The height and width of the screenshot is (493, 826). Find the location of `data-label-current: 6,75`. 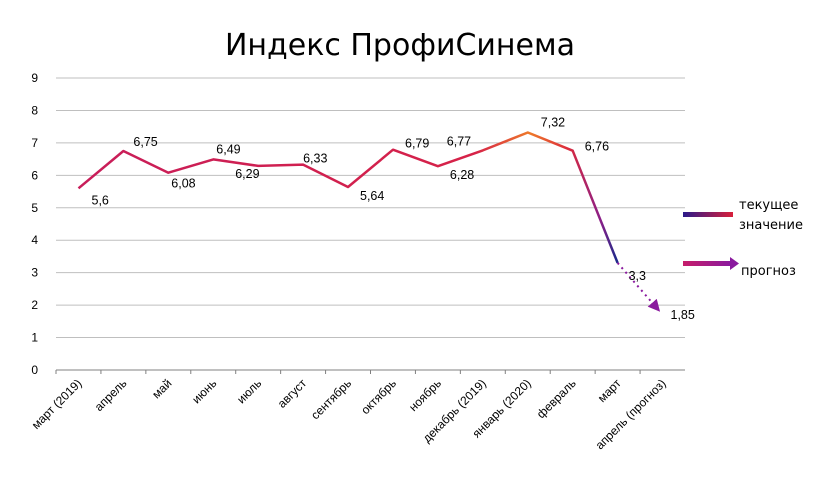

data-label-current: 6,75 is located at coordinates (145, 142).